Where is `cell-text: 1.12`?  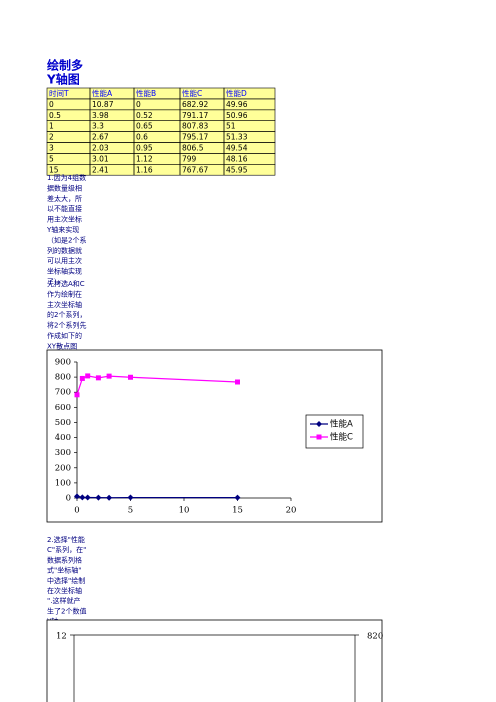 cell-text: 1.12 is located at coordinates (144, 158).